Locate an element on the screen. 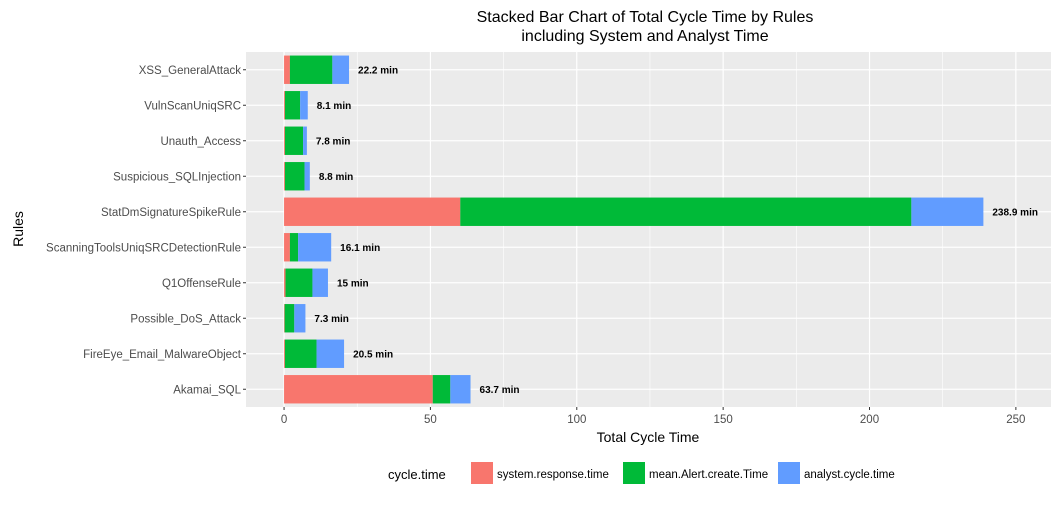 This screenshot has width=1059, height=508. y-axis-title: Rules is located at coordinates (18, 229).